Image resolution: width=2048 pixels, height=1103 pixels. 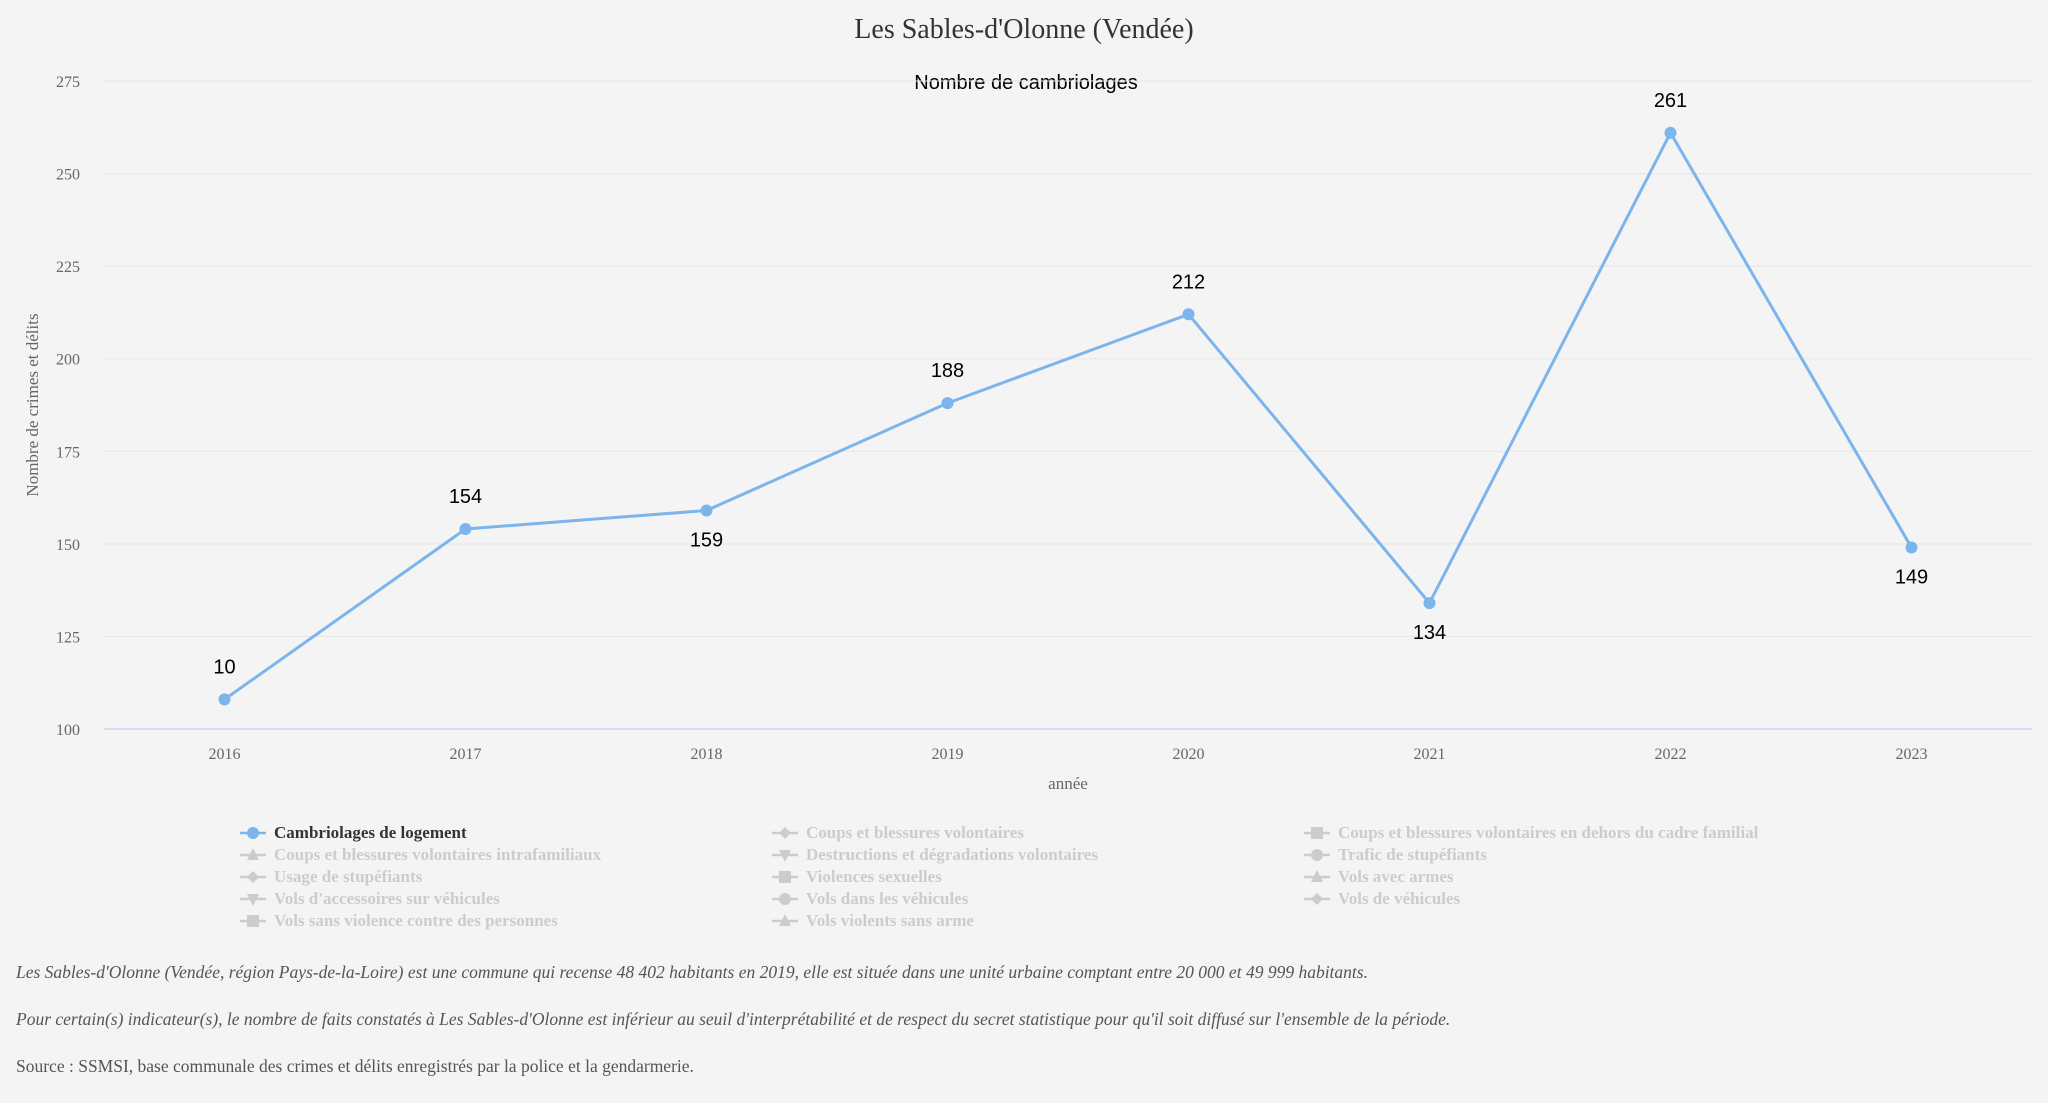 I want to click on legend-item-label: Vols dans les véhicules, so click(x=887, y=898).